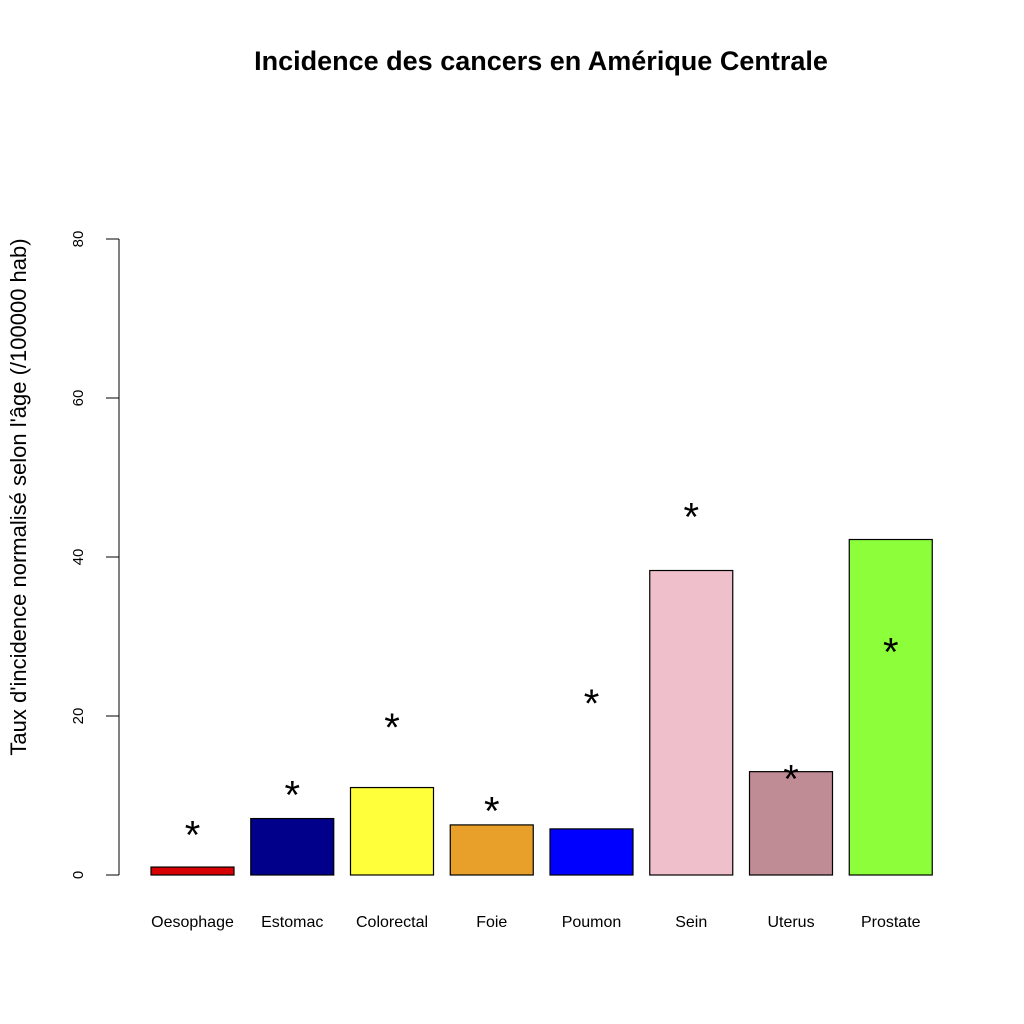 This screenshot has width=1024, height=1024. Describe the element at coordinates (193, 835) in the screenshot. I see `marker-oesophage: *` at that location.